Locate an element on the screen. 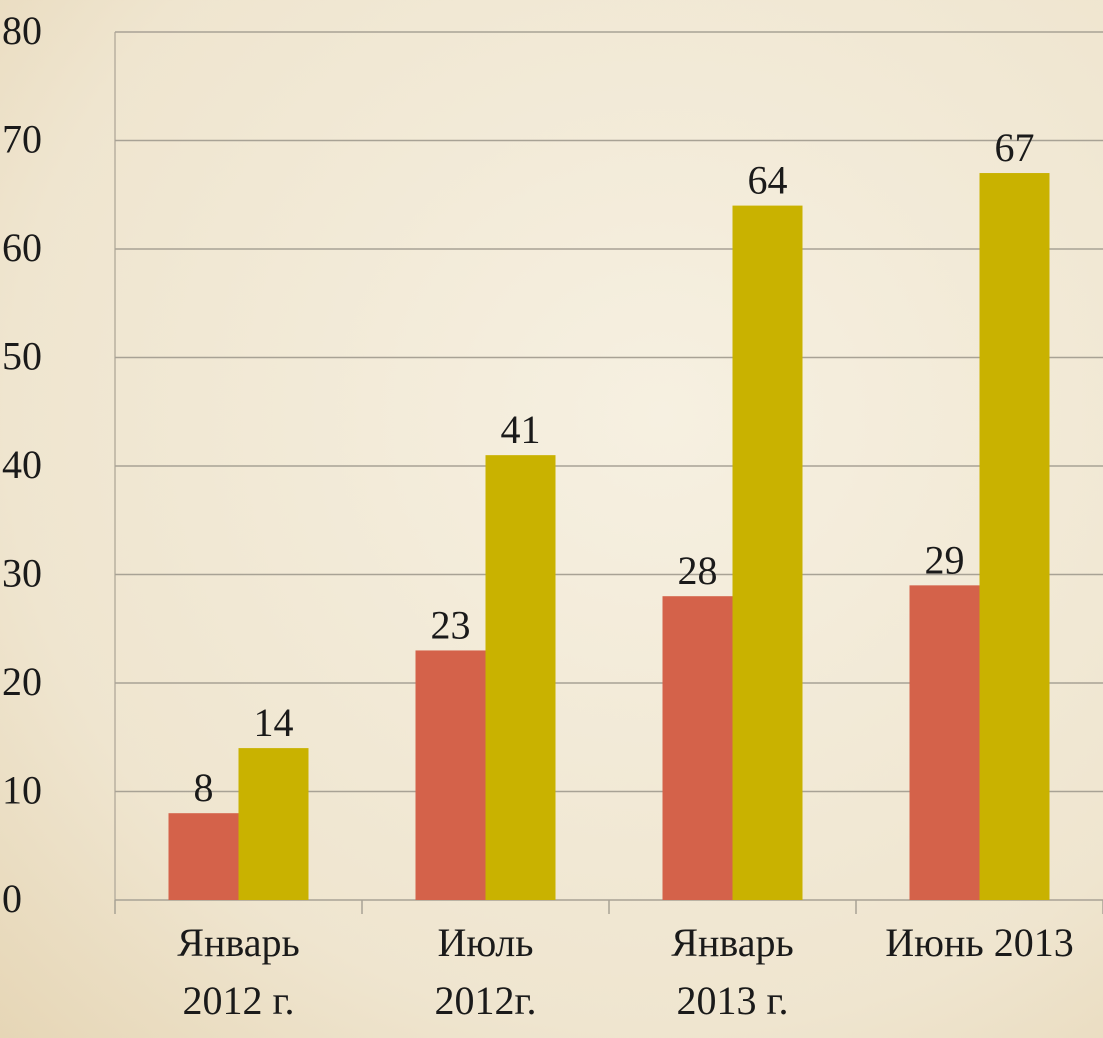 The width and height of the screenshot is (1103, 1038). data-label: 67 is located at coordinates (1015, 147).